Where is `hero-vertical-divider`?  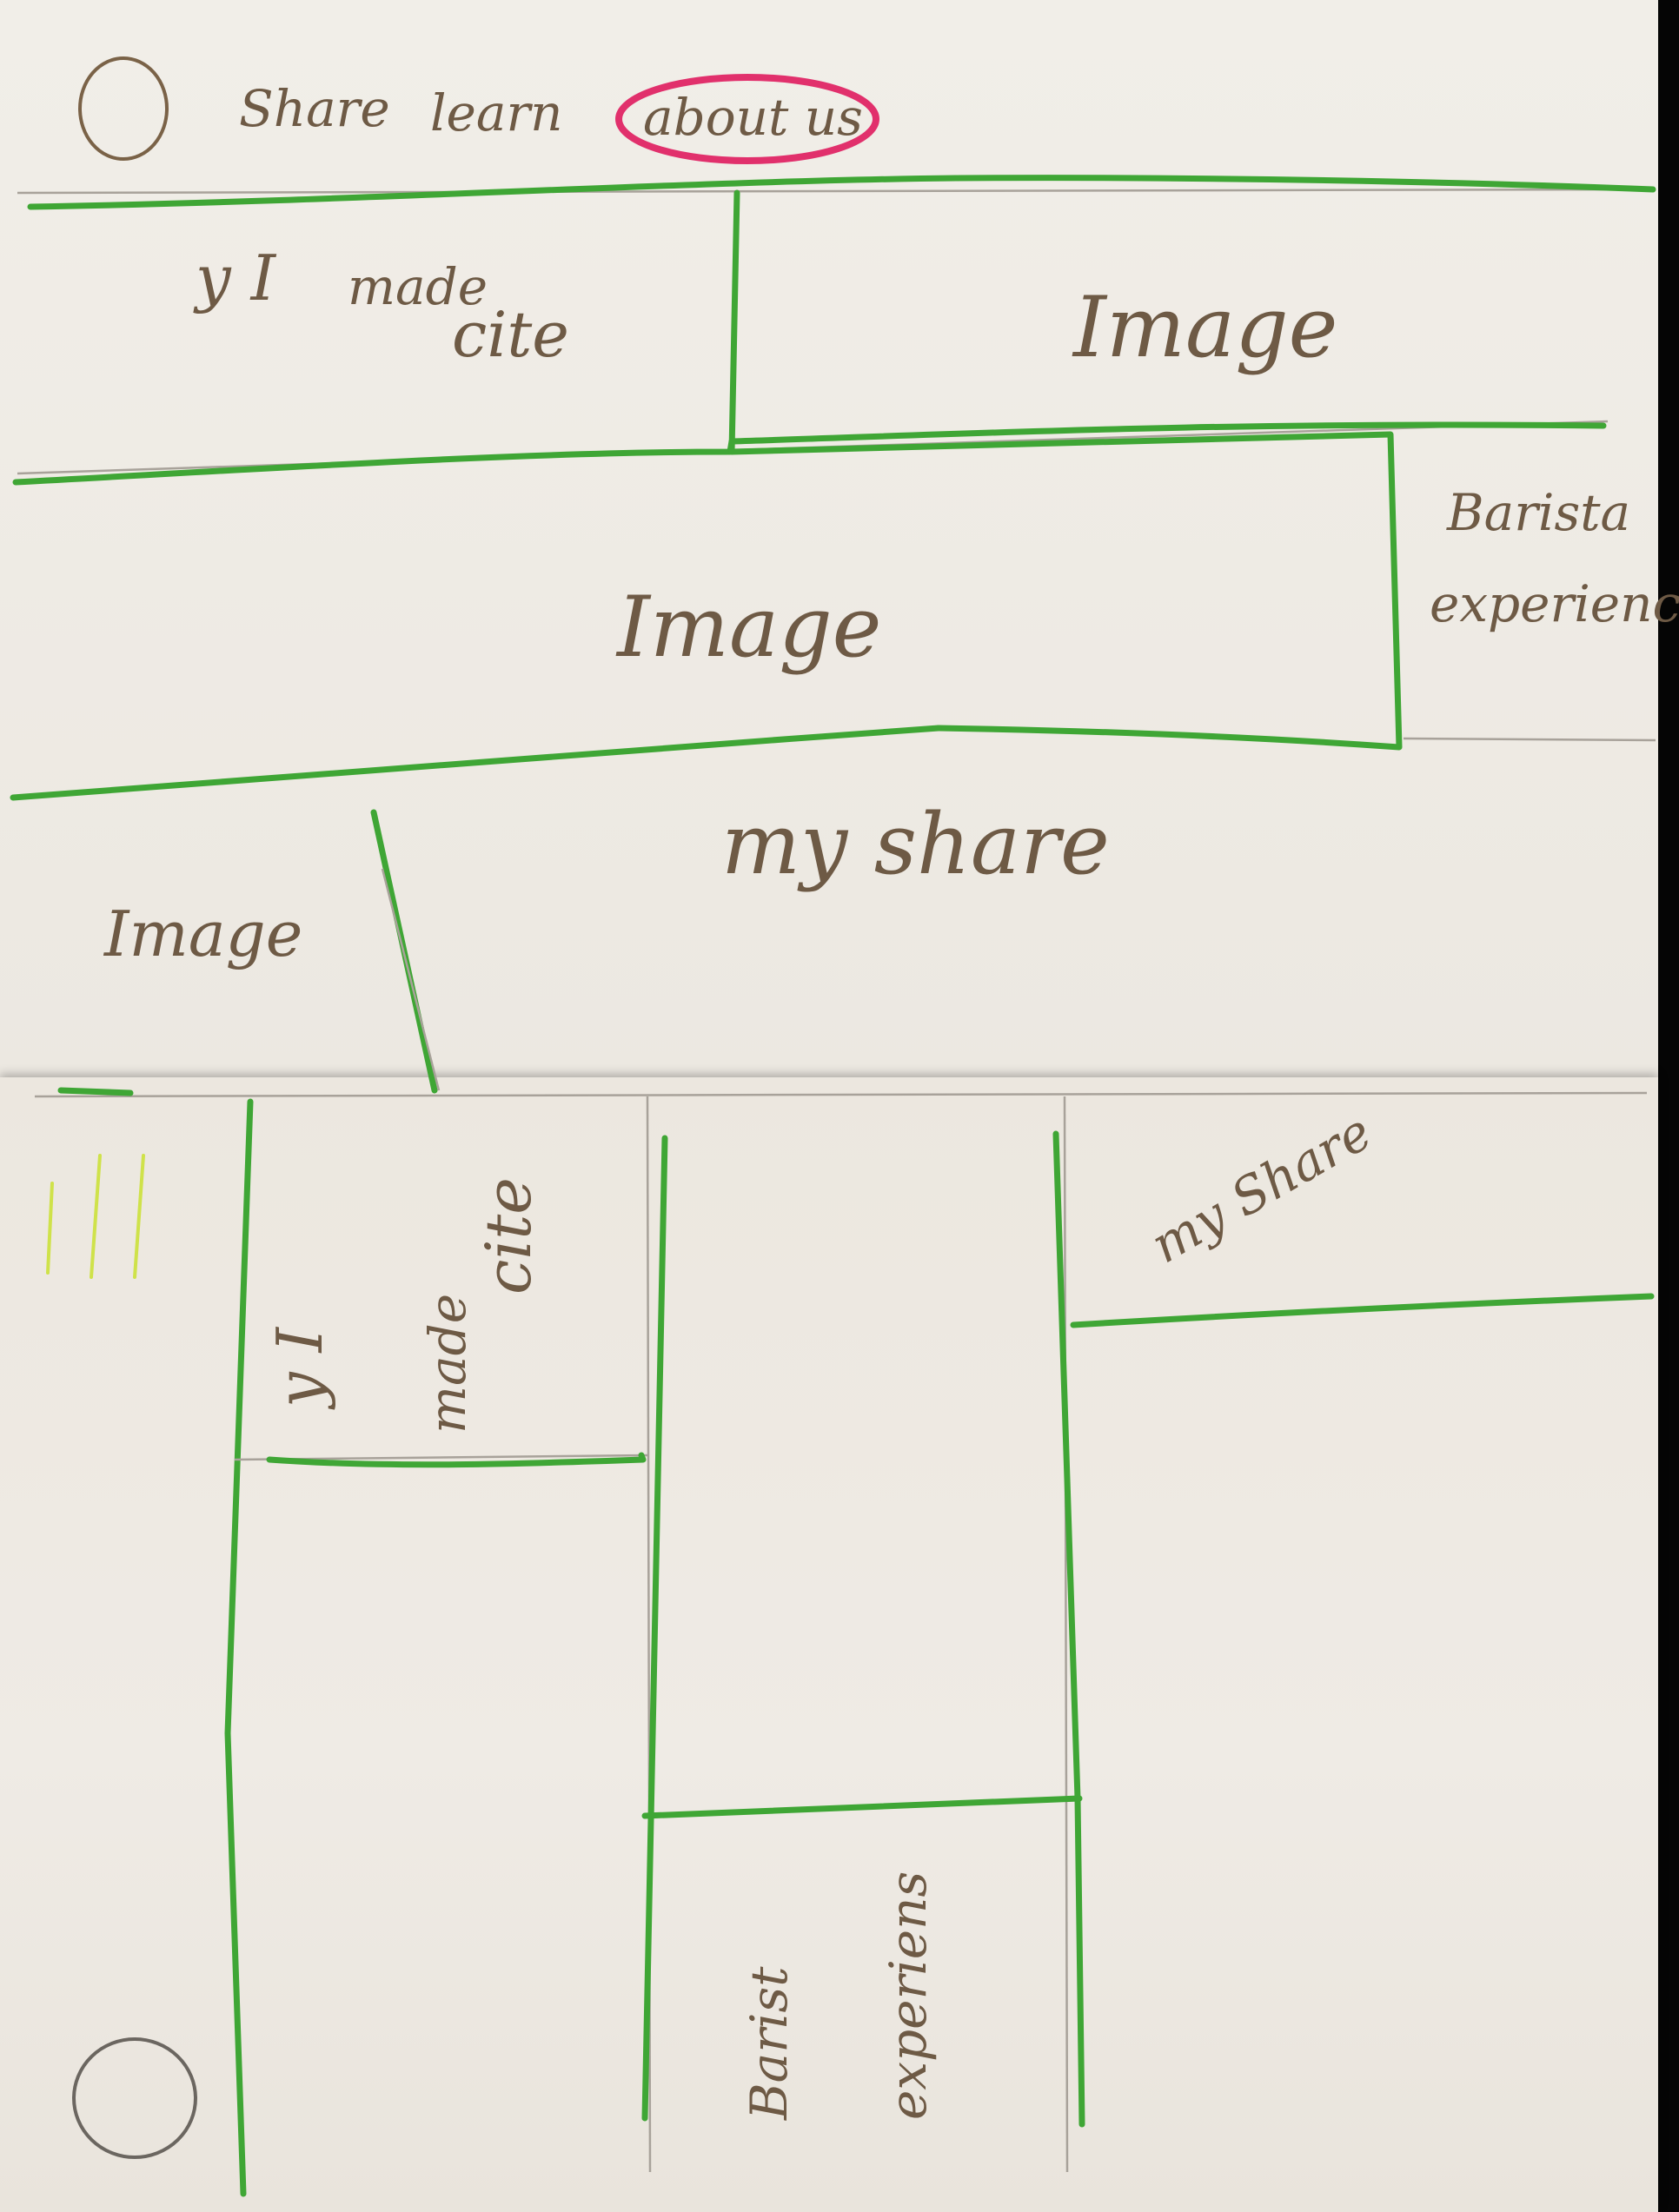
hero-vertical-divider is located at coordinates (734, 322).